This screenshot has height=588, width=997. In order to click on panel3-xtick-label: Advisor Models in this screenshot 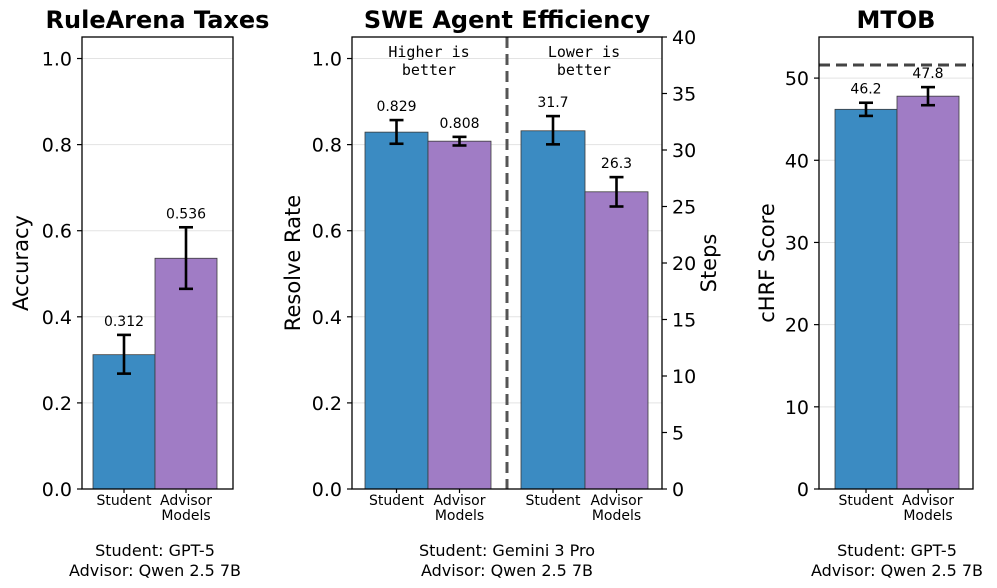, I will do `click(928, 508)`.